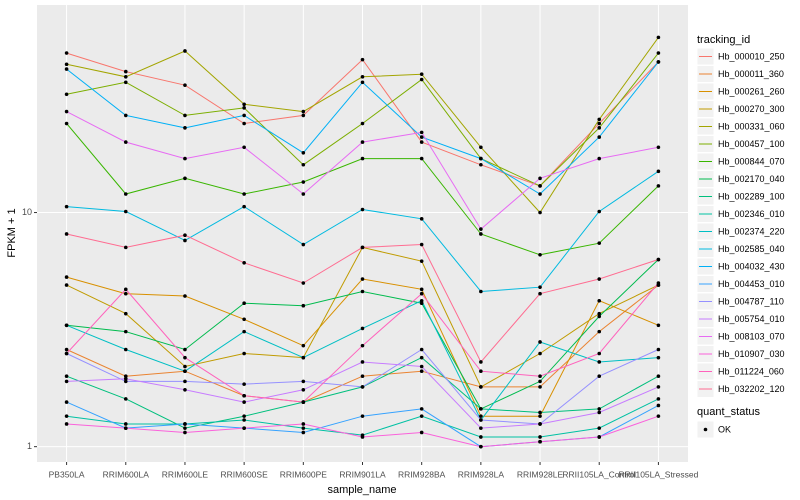  I want to click on legend-label: Hb_032202_120, so click(751, 389).